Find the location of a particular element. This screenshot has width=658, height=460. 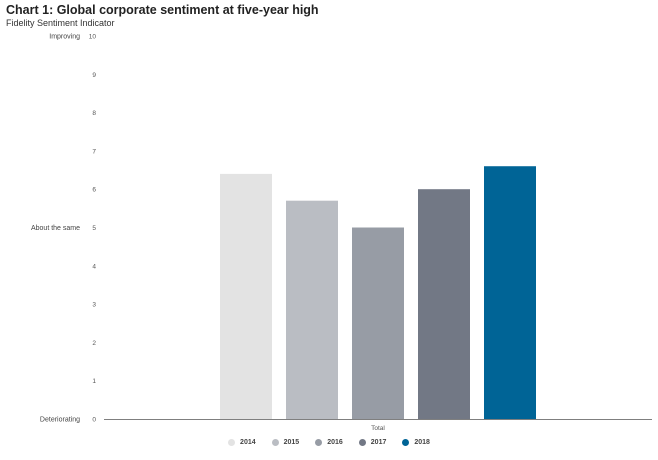

bar-2017 is located at coordinates (444, 304).